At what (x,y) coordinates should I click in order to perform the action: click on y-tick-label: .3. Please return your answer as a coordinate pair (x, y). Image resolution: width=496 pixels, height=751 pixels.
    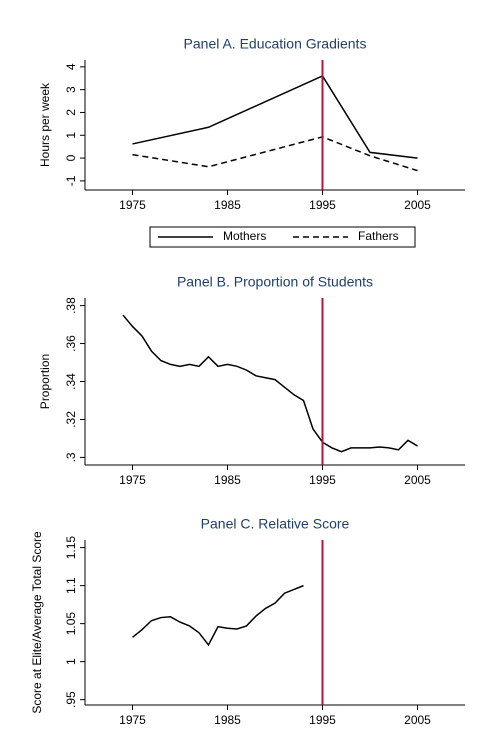
    Looking at the image, I should click on (71, 457).